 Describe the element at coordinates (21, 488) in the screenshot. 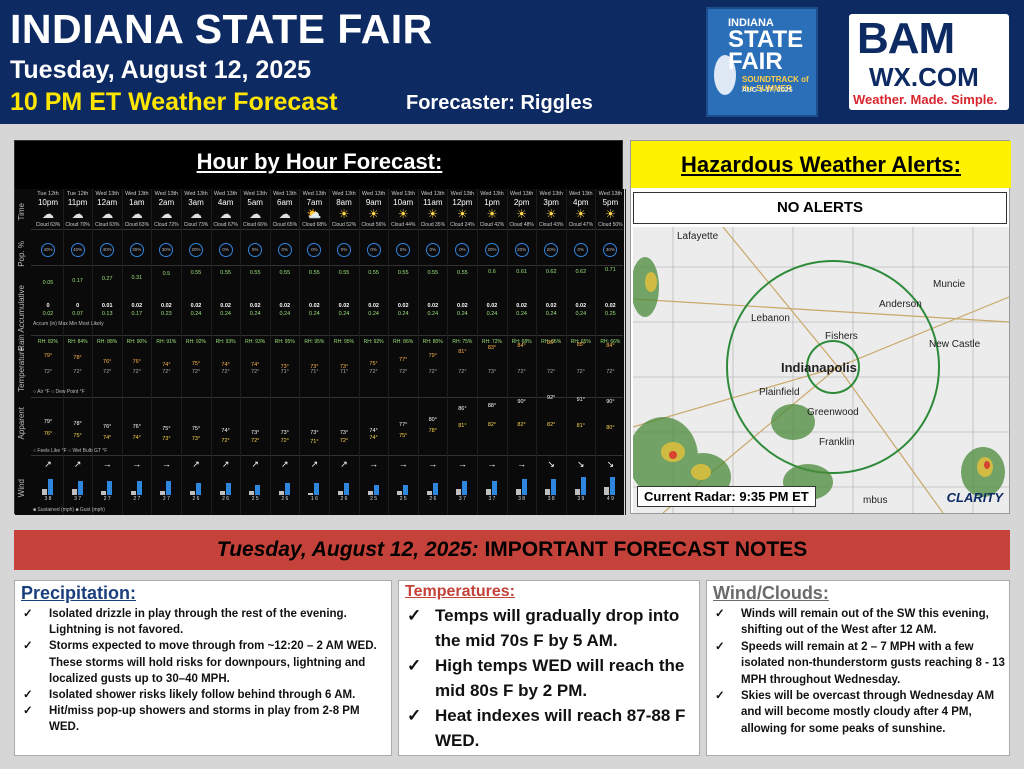

I see `row-label-wind: Wind` at that location.